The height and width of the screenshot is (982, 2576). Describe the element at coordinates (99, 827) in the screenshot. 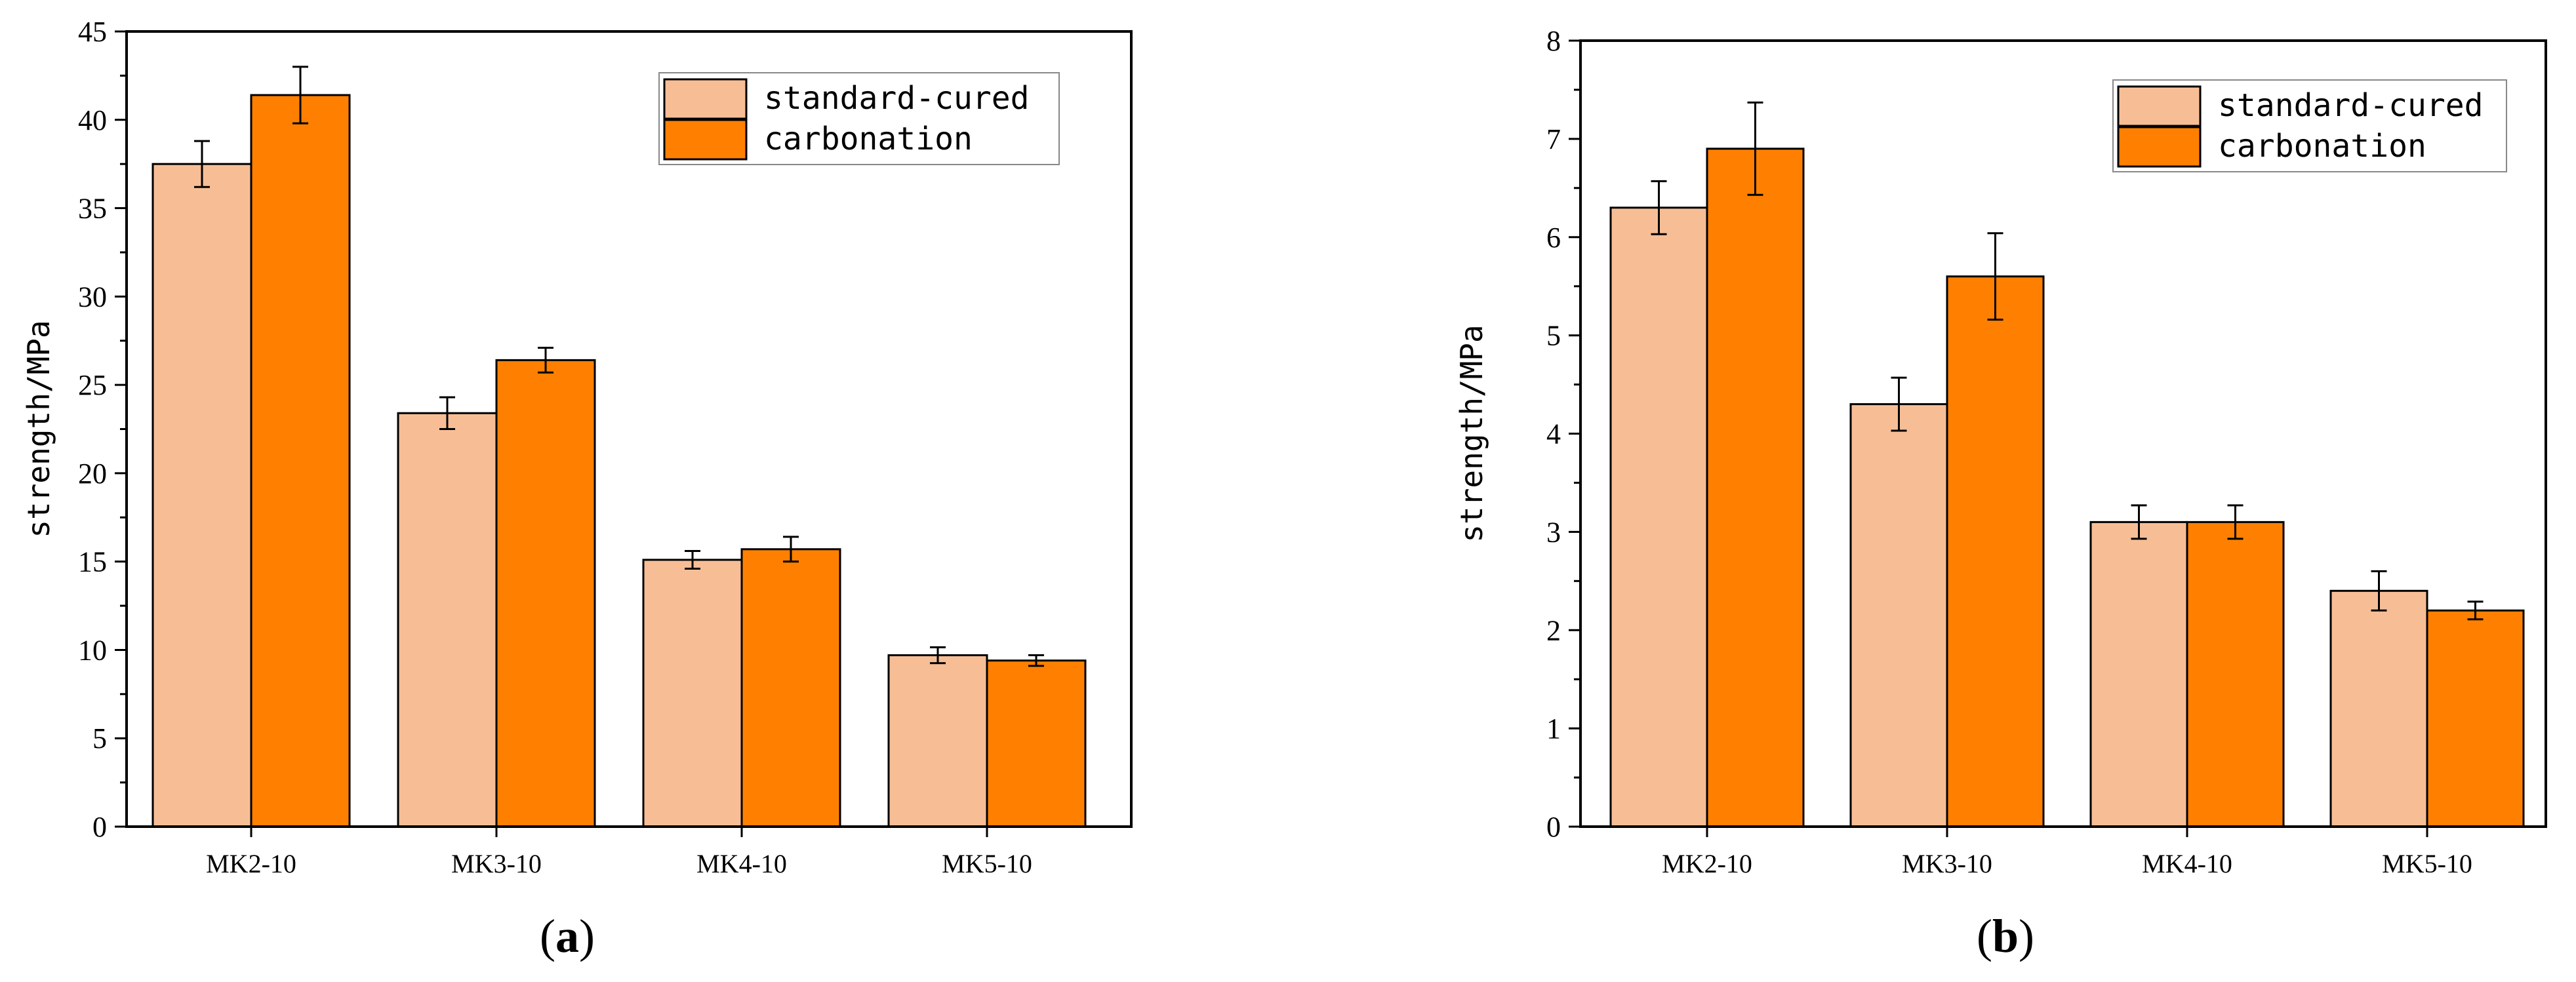

I see `panel-a-y-tick-label: 0` at that location.